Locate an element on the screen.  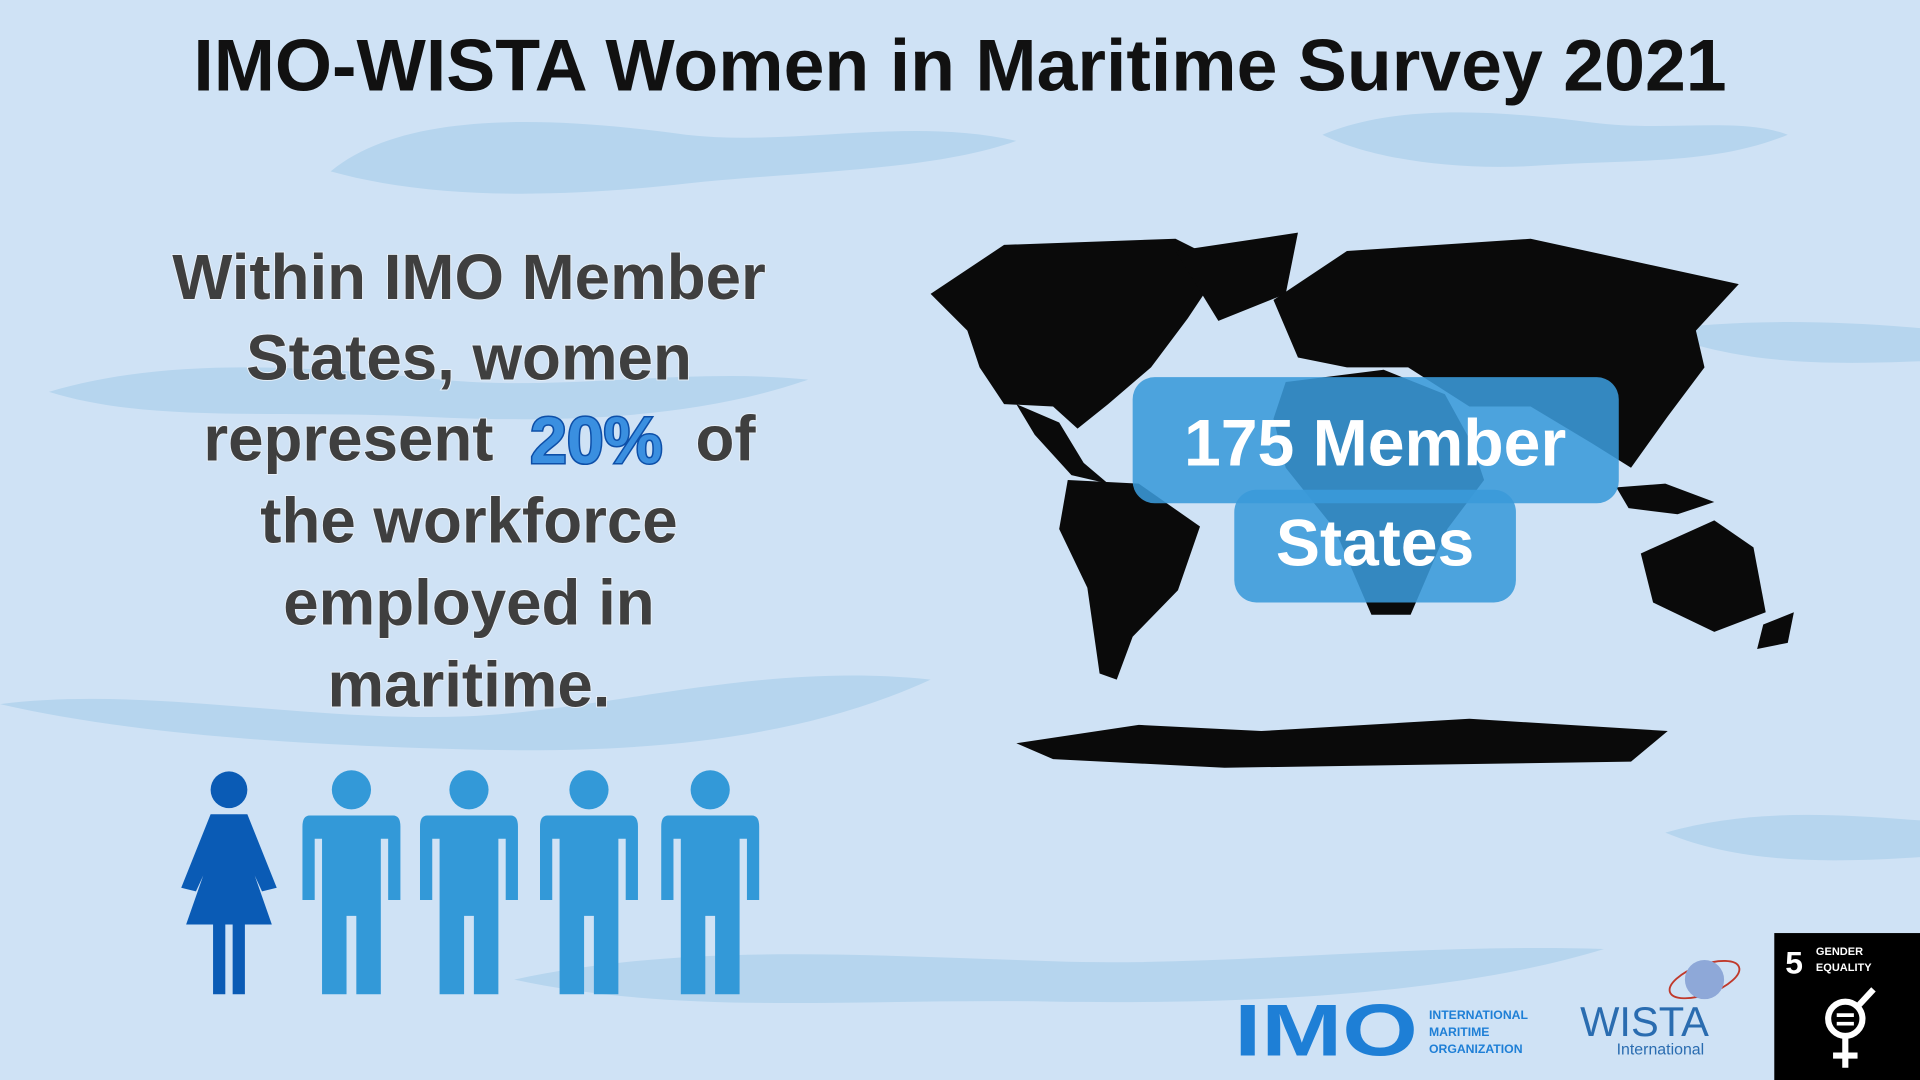
head is located at coordinates (229, 790).